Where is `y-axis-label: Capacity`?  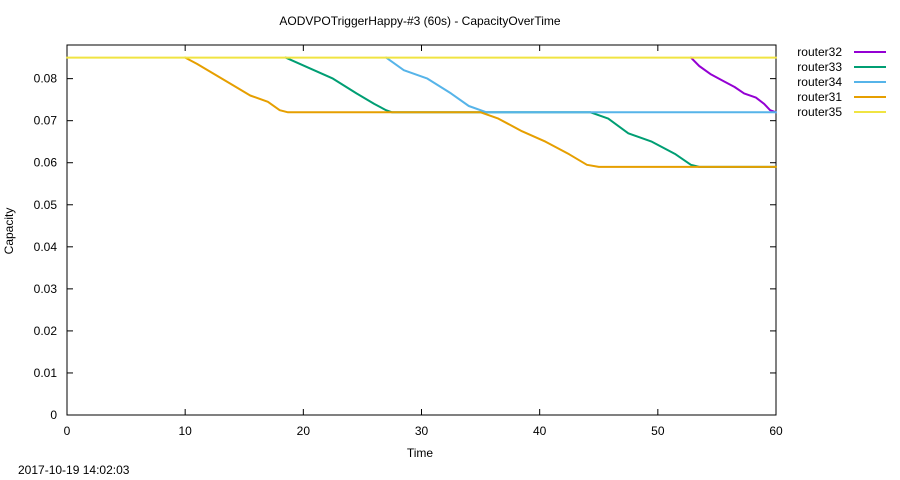
y-axis-label: Capacity is located at coordinates (9, 231).